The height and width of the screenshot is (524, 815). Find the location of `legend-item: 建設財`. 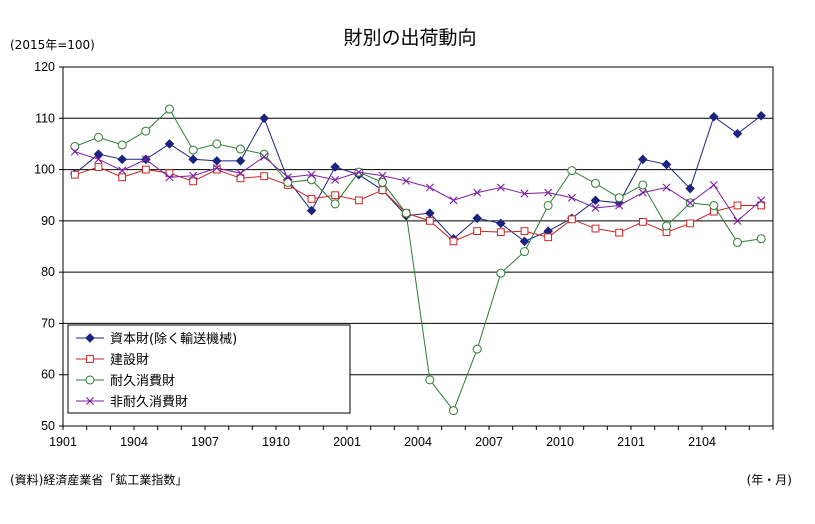

legend-item: 建設財 is located at coordinates (112, 360).